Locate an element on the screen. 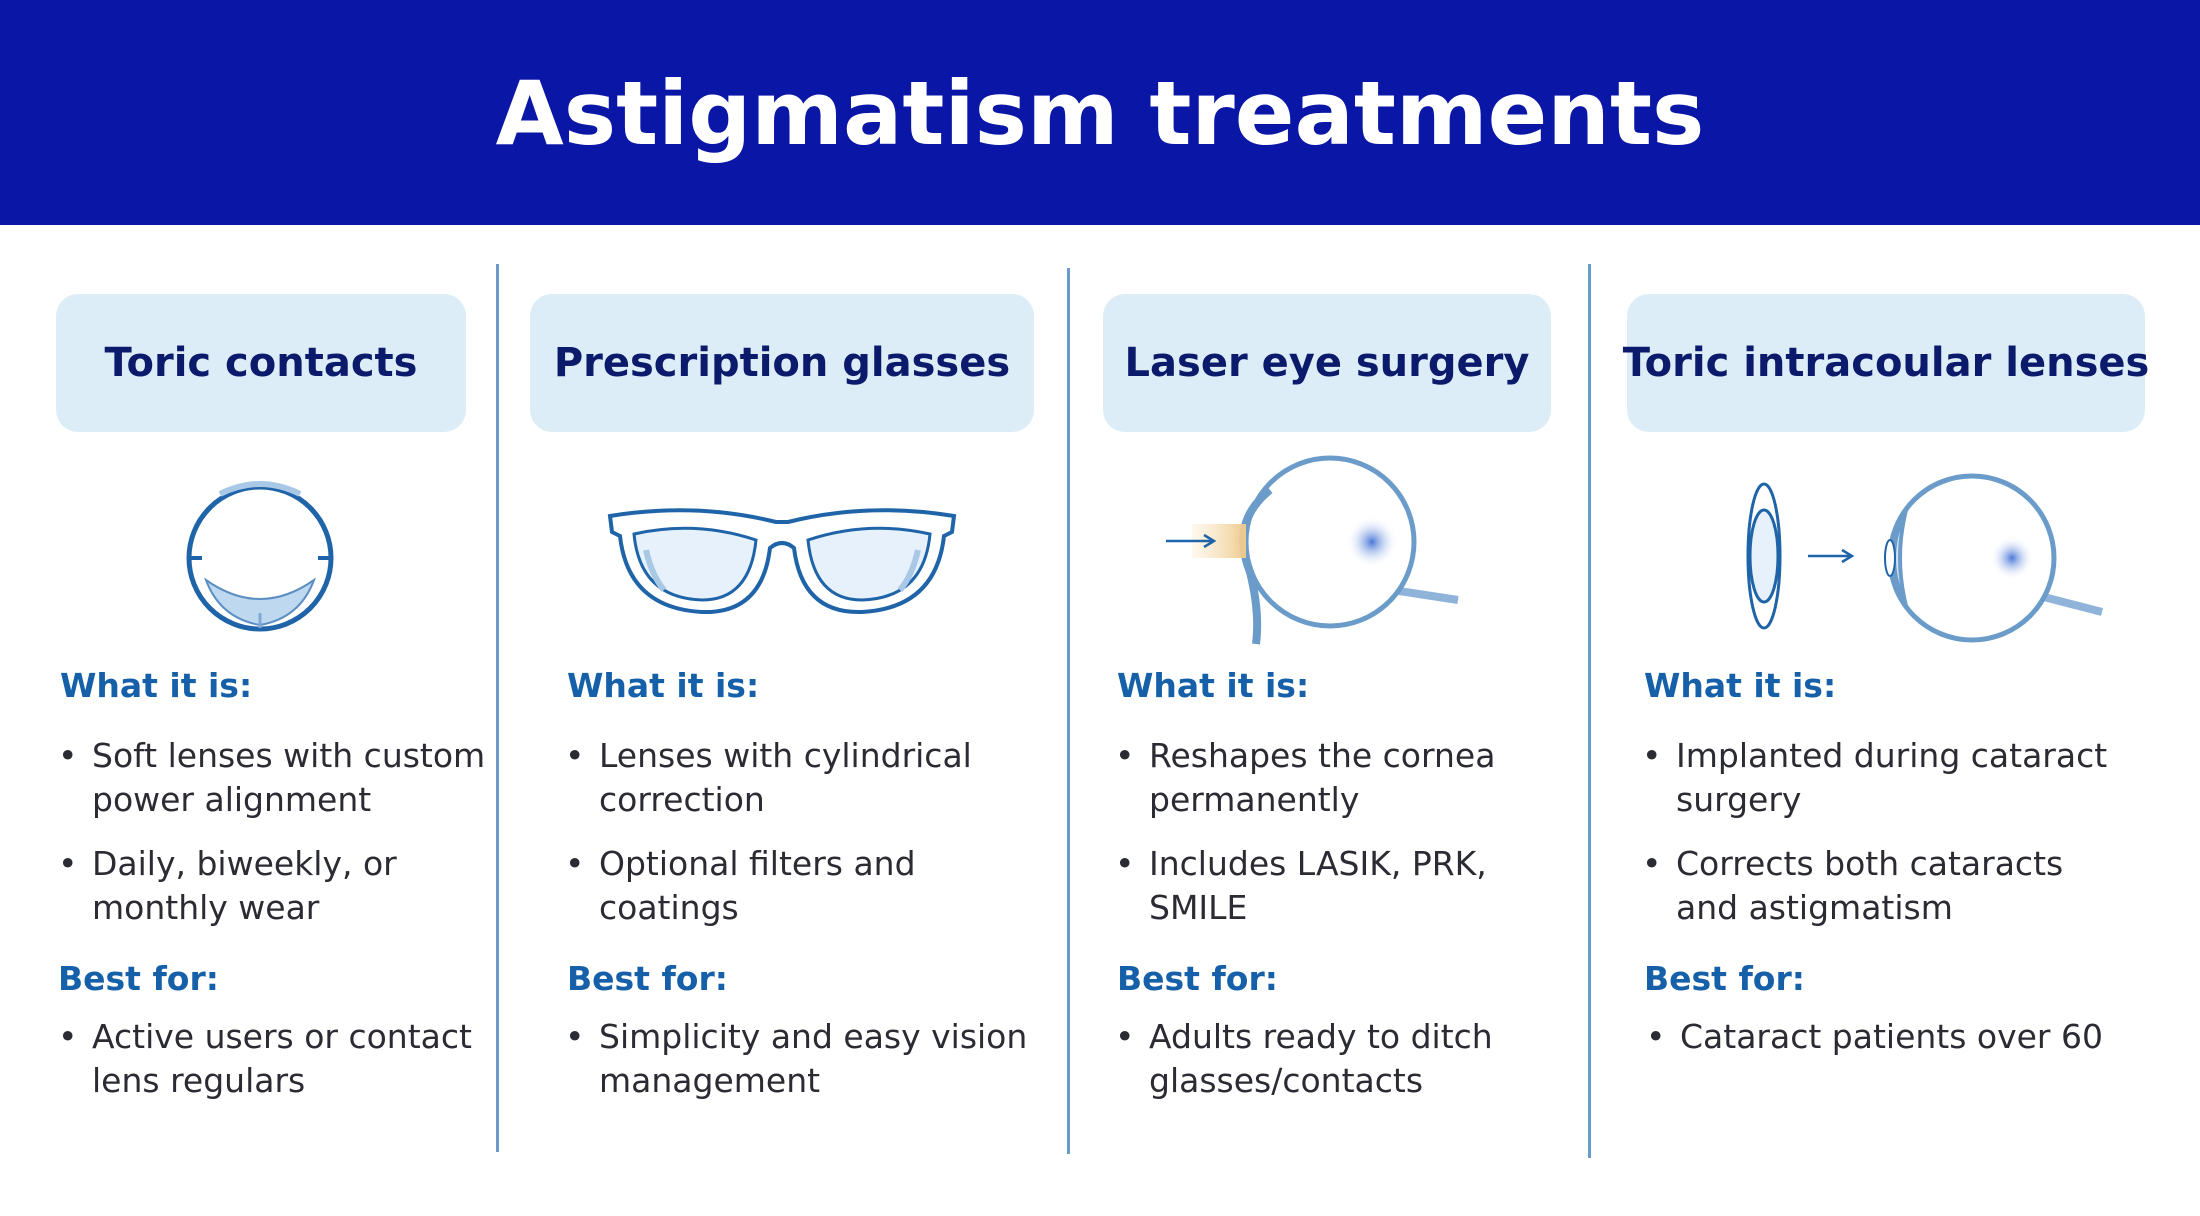 This screenshot has height=1216, width=2200. best-for-list: Simplicity and easy vision management is located at coordinates (800, 1069).